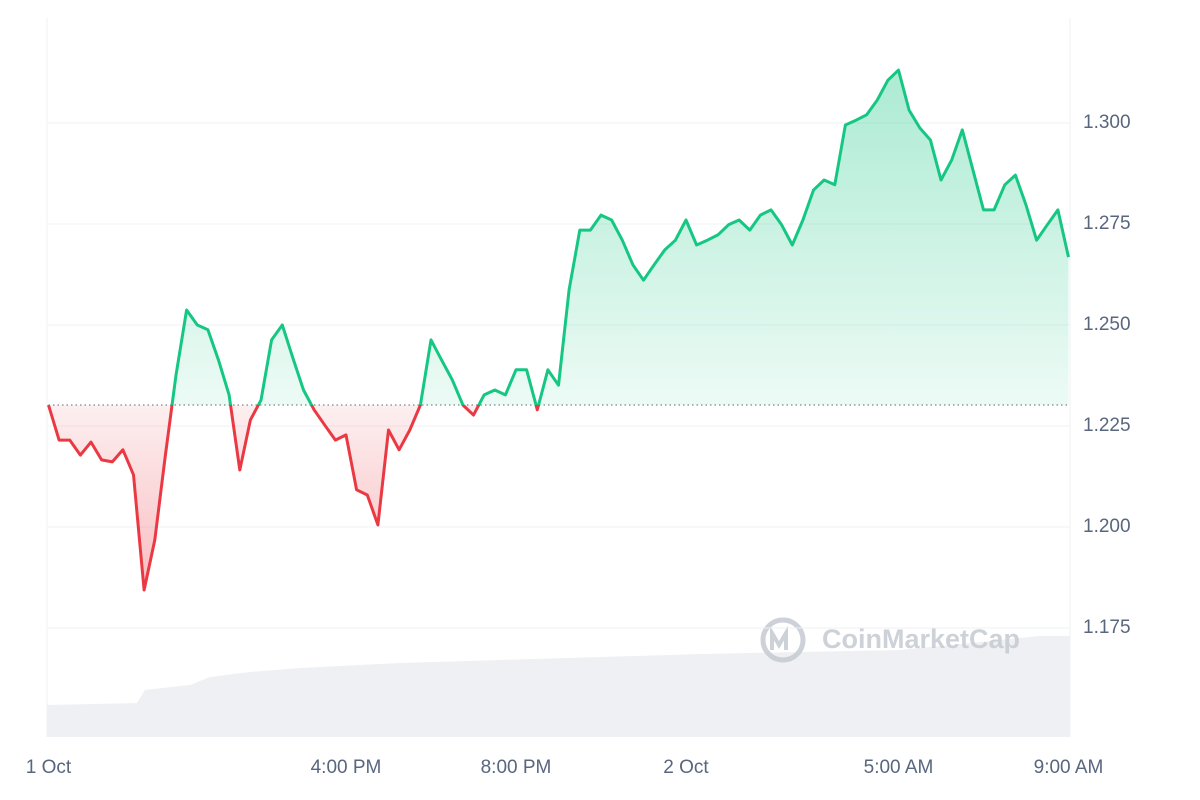 This screenshot has width=1200, height=800. Describe the element at coordinates (1107, 526) in the screenshot. I see `y-tick-label: 1.200` at that location.